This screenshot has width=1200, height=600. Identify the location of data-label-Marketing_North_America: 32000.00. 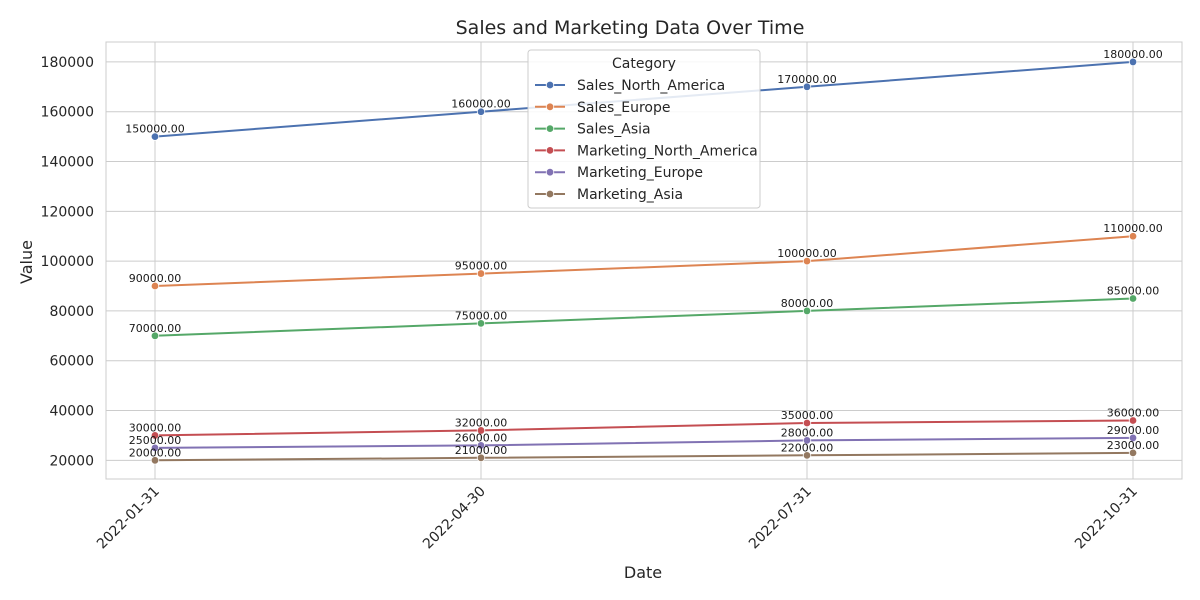
(481, 422).